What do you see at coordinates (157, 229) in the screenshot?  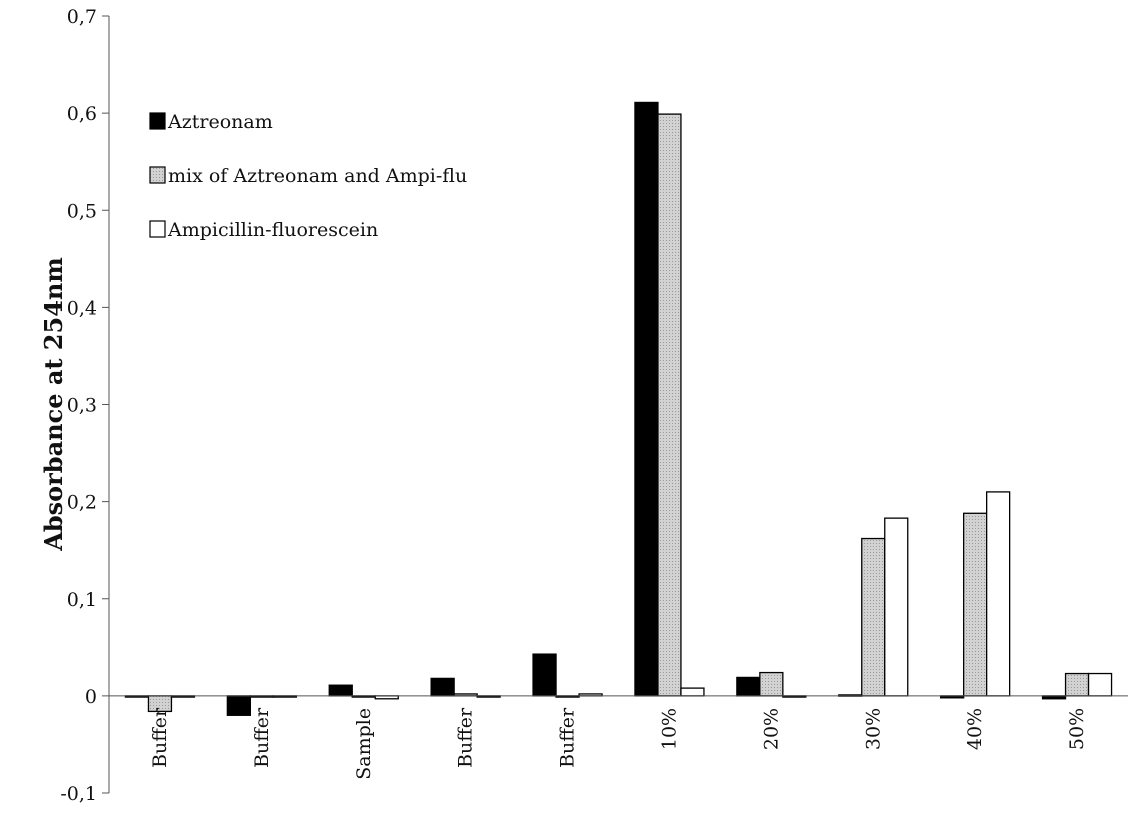 I see `legend-swatch-ampicillin-fluorescein` at bounding box center [157, 229].